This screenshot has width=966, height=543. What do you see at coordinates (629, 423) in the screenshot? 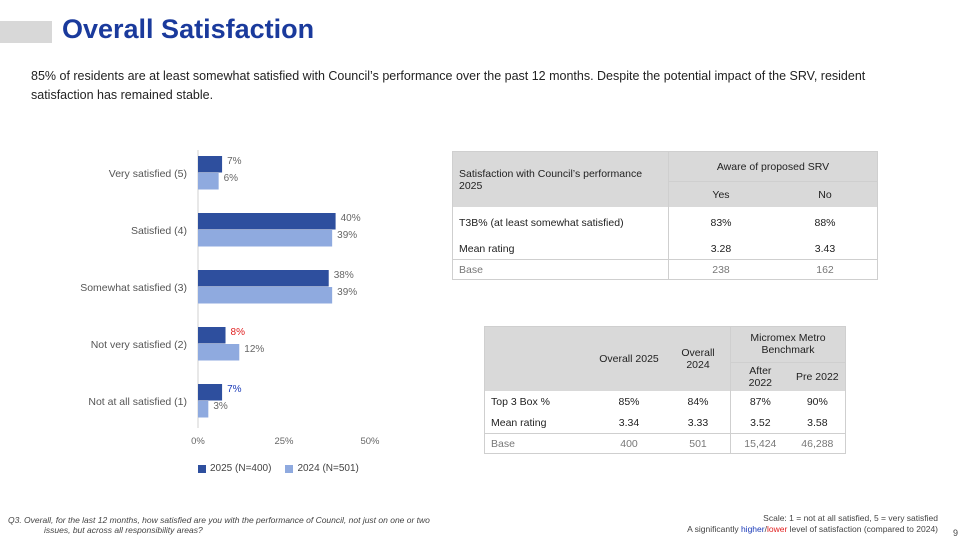
I see `cell-value: 3.34` at bounding box center [629, 423].